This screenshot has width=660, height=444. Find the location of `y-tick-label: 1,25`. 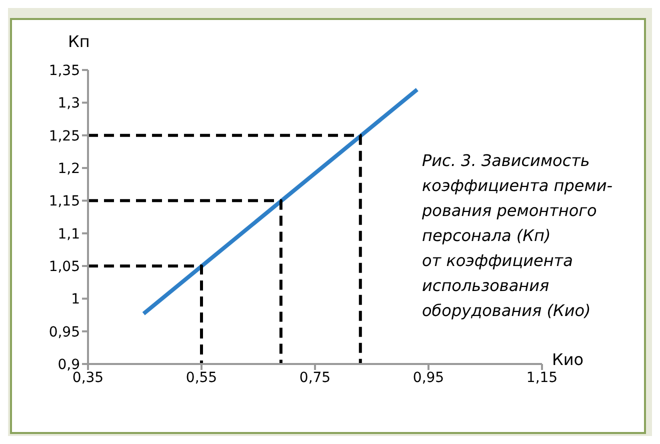

y-tick-label: 1,25 is located at coordinates (64, 136).